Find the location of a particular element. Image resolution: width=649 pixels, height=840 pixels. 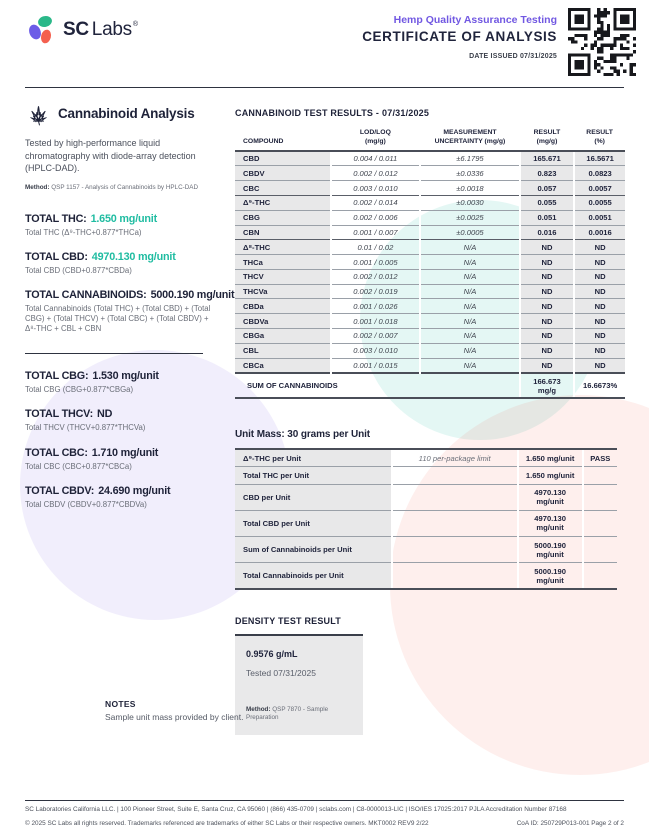

unit-mass-row: Total CBD per Unit 4970.130 mg/unit is located at coordinates (426, 523).